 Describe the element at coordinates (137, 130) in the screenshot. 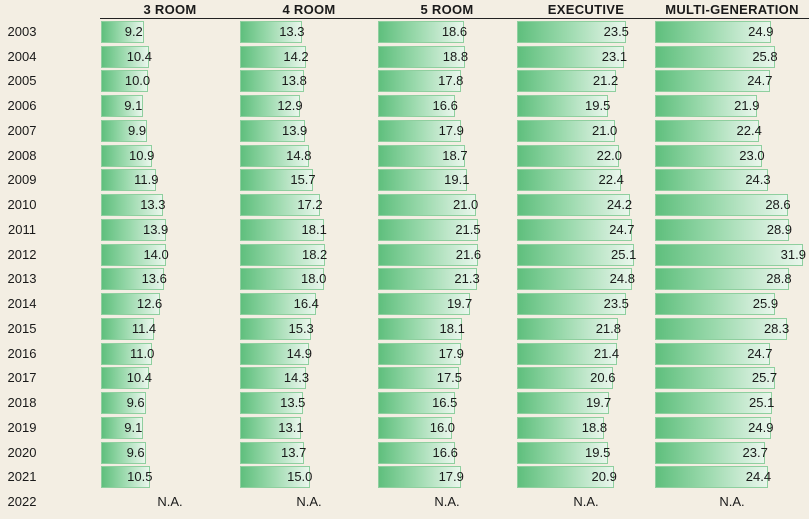

I see `data-value-label: 9.9` at that location.